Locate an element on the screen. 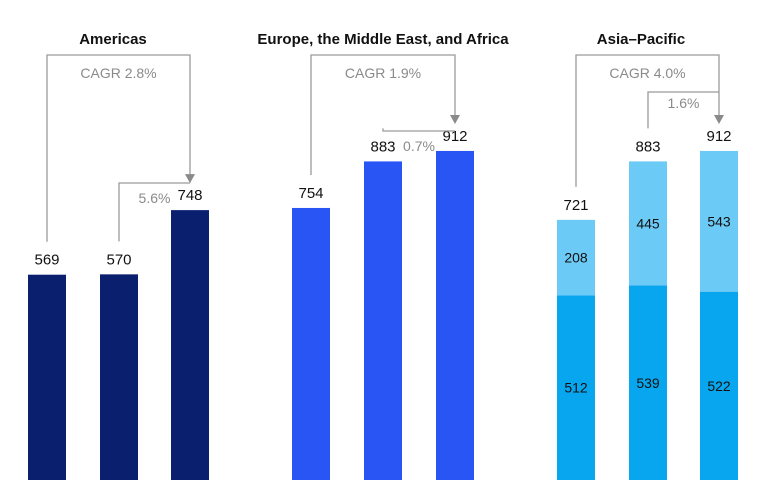 The image size is (767, 480). segment-label: 543 is located at coordinates (719, 221).